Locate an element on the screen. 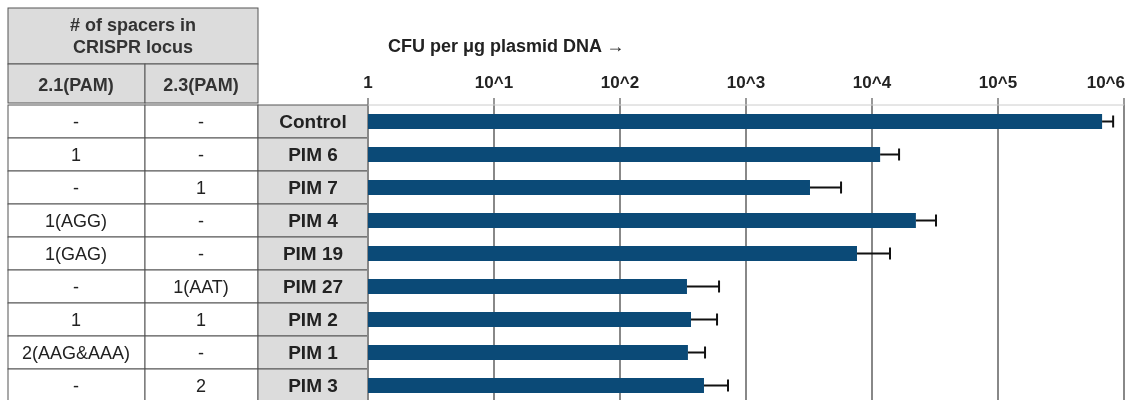 The height and width of the screenshot is (400, 1127). x-tick-label: 10^1 is located at coordinates (494, 82).